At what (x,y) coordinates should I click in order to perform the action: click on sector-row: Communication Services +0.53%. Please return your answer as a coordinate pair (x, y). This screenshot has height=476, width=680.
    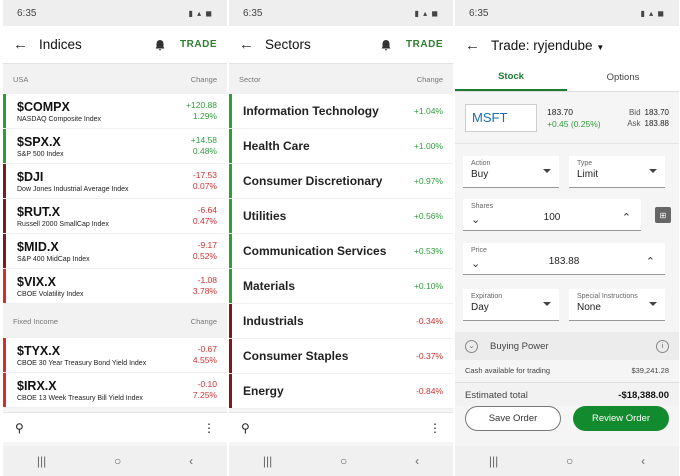
    Looking at the image, I should click on (341, 251).